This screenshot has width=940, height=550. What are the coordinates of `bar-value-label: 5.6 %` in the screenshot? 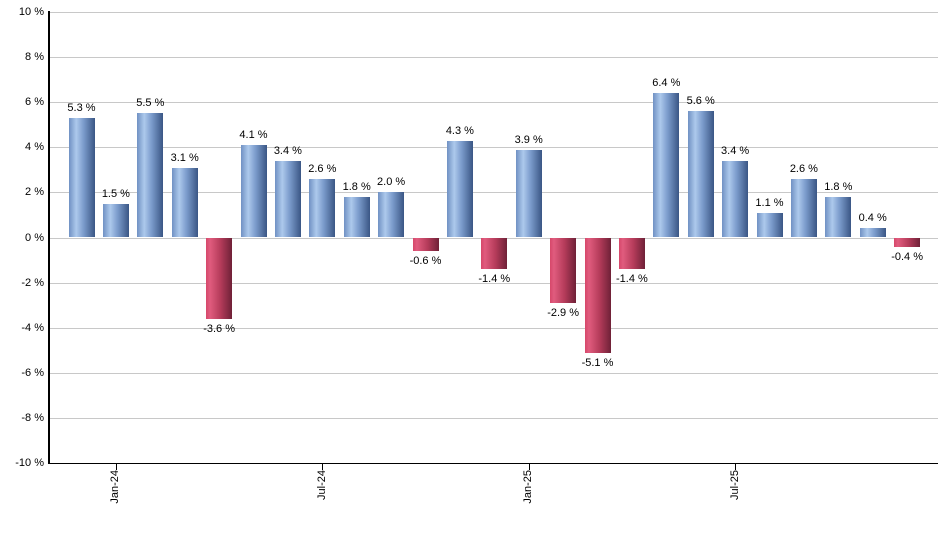 It's located at (700, 101).